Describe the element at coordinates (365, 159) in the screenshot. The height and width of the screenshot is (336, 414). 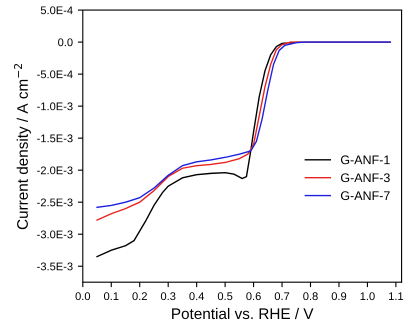
I see `legend-label: G-ANF-1` at that location.